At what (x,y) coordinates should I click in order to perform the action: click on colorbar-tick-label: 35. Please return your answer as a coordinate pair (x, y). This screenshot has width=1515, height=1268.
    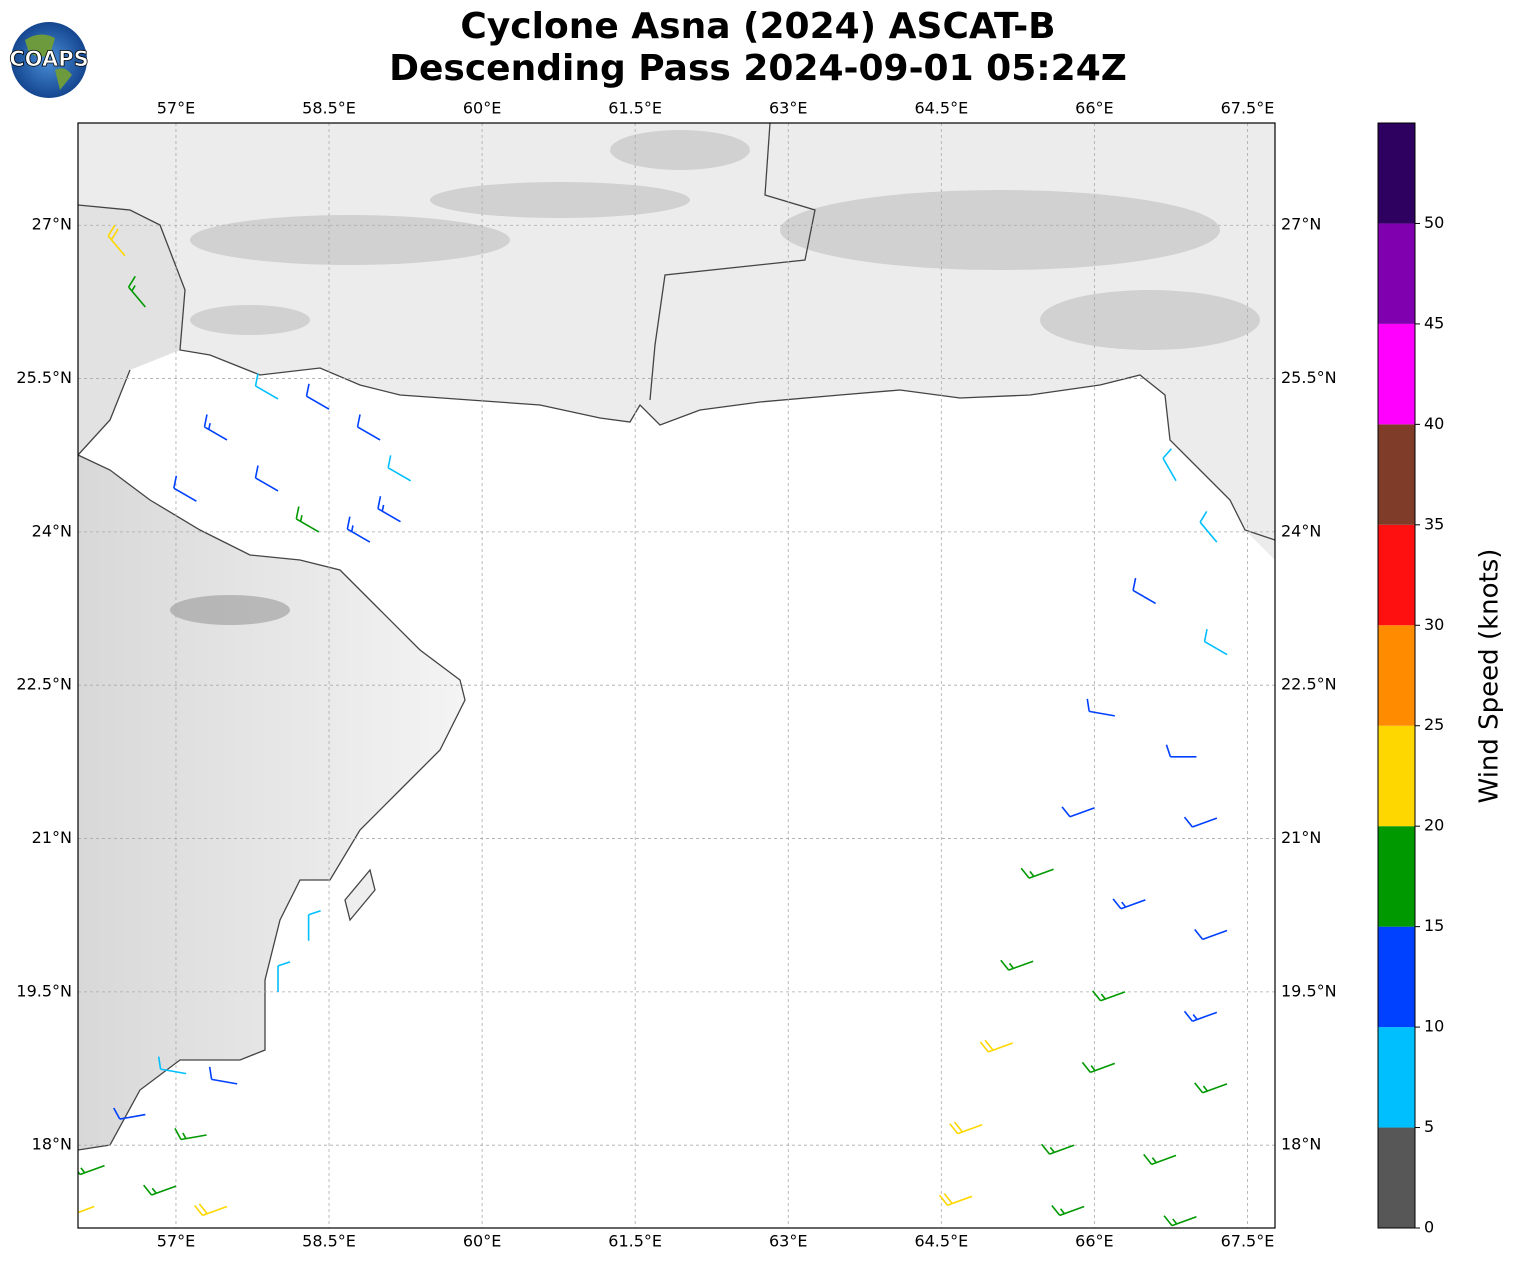
    Looking at the image, I should click on (1434, 523).